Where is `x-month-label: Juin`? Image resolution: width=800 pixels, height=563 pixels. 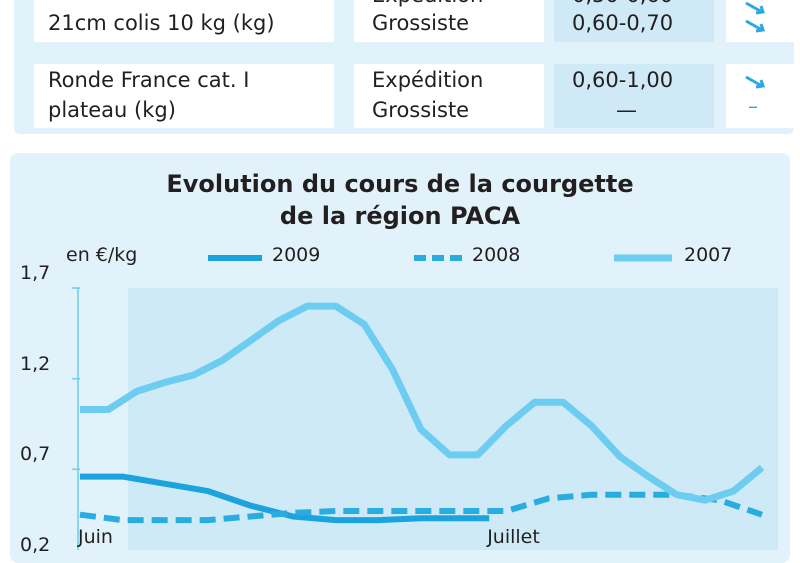 x-month-label: Juin is located at coordinates (95, 537).